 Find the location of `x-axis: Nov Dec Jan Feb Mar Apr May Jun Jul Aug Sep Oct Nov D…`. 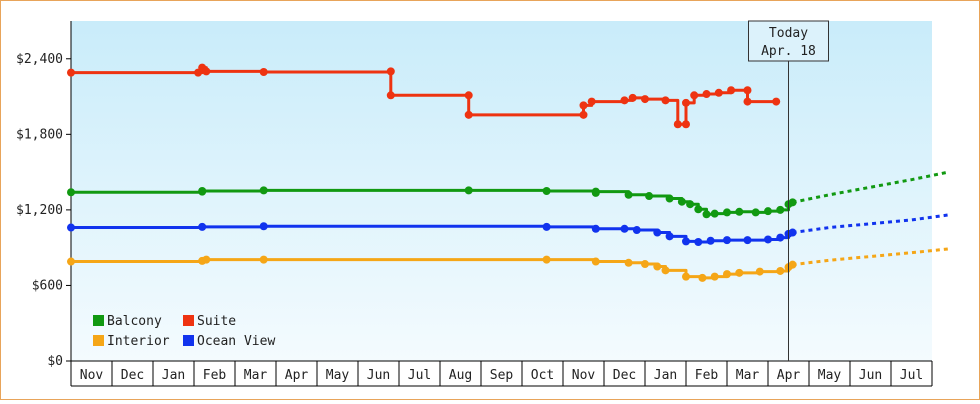

x-axis: Nov Dec Jan Feb Mar Apr May Jun Jul Aug Sep Oct Nov D… is located at coordinates (501, 373).